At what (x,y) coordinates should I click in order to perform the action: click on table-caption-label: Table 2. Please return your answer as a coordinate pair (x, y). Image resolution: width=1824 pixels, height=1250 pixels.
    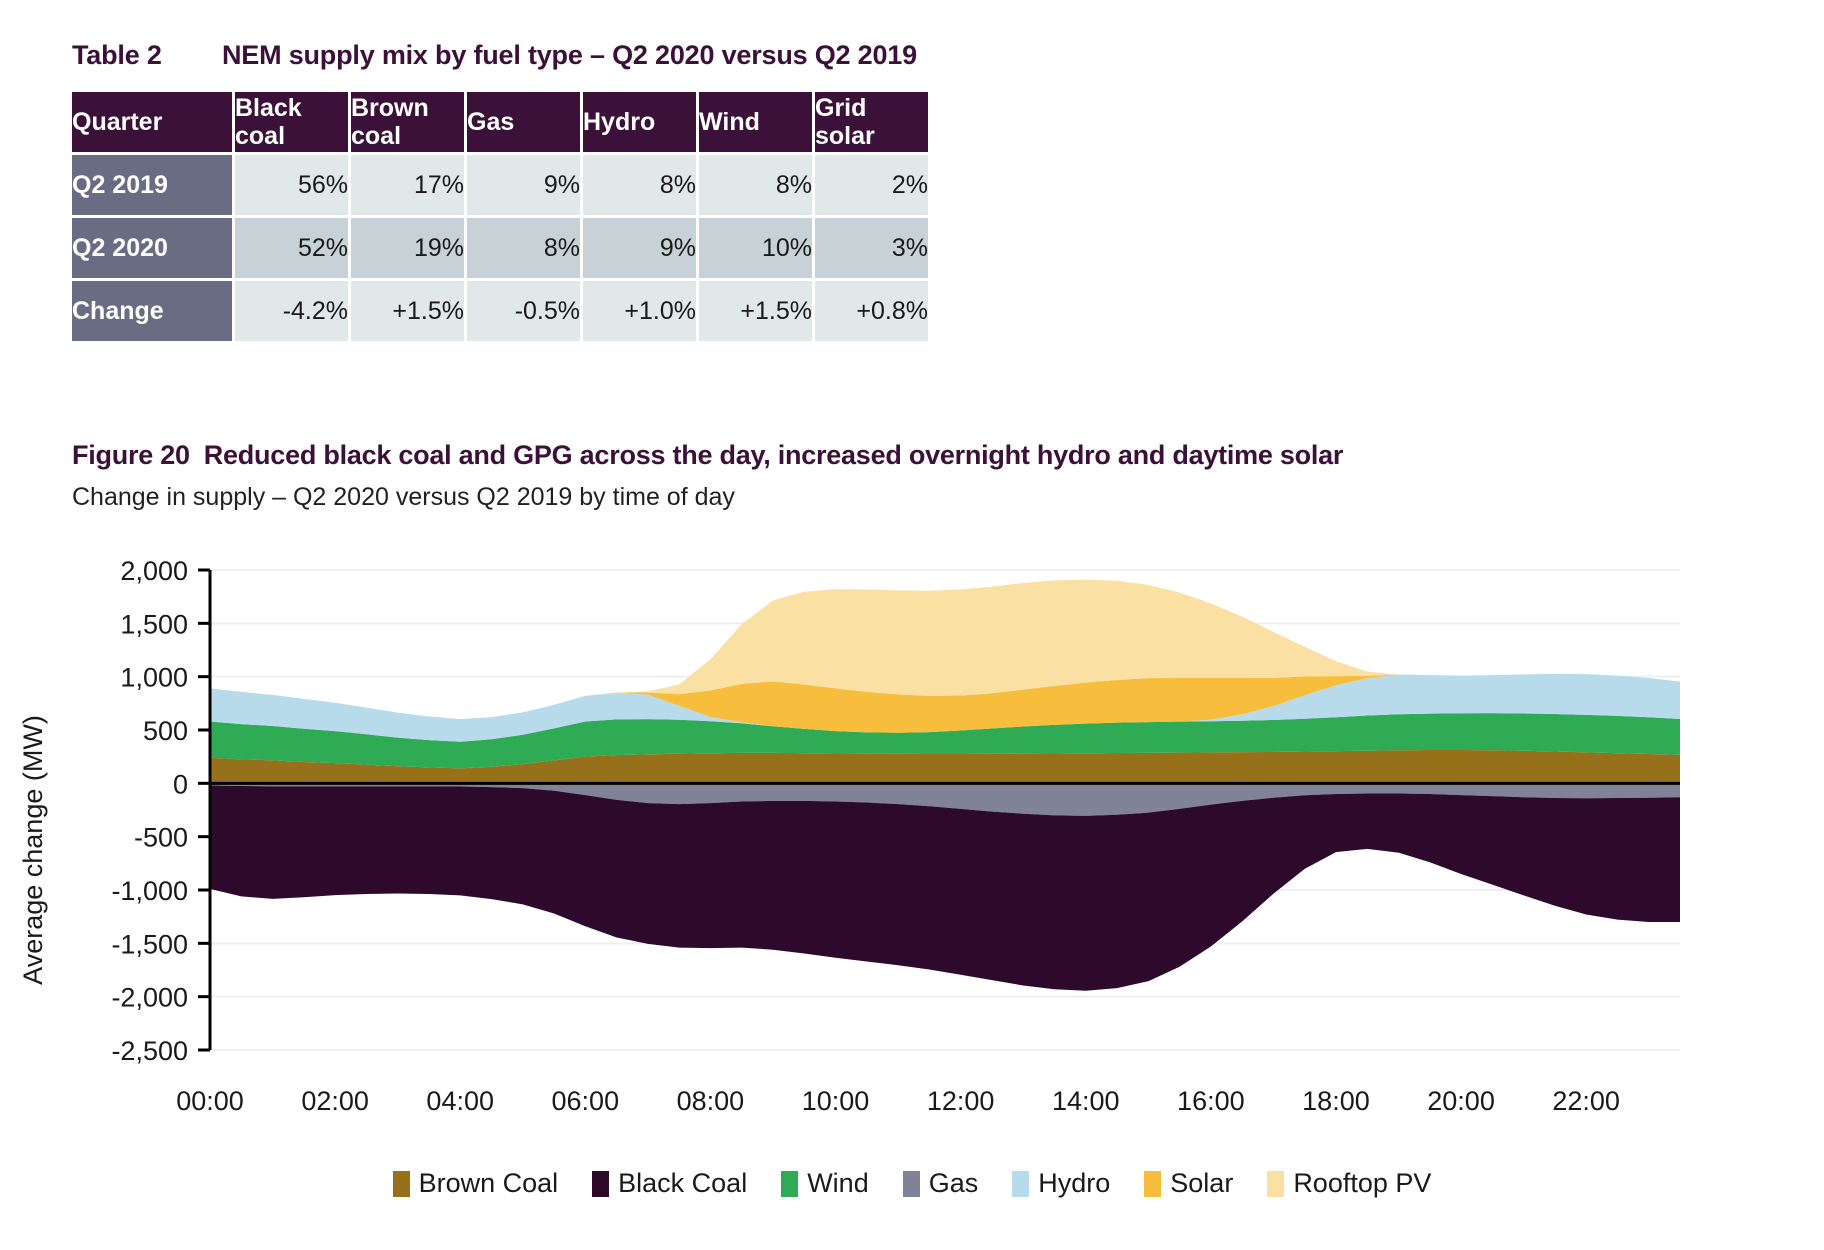
    Looking at the image, I should click on (117, 55).